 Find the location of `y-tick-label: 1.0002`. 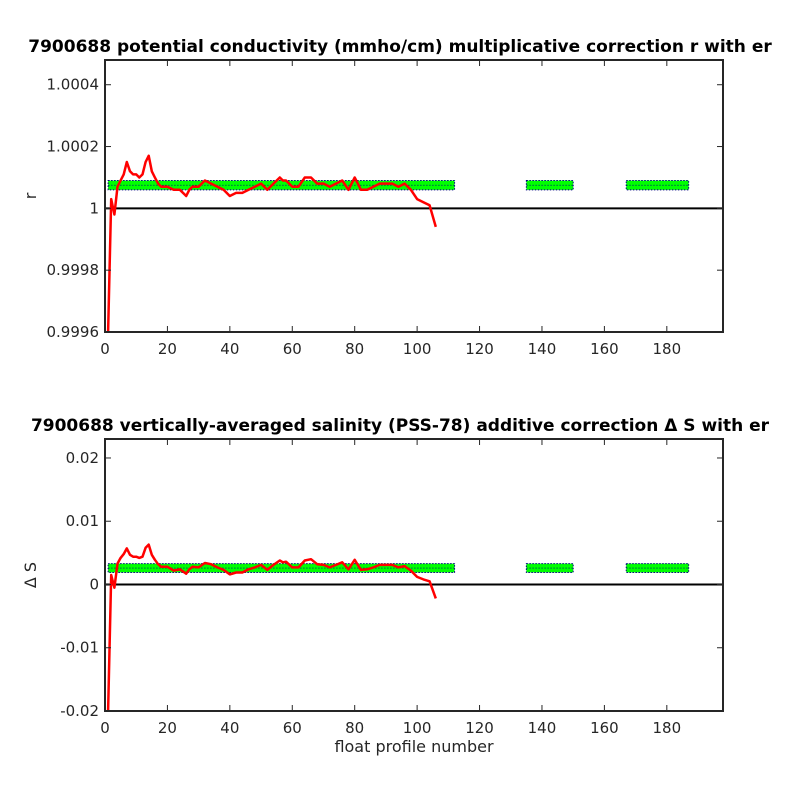

y-tick-label: 1.0002 is located at coordinates (73, 147).